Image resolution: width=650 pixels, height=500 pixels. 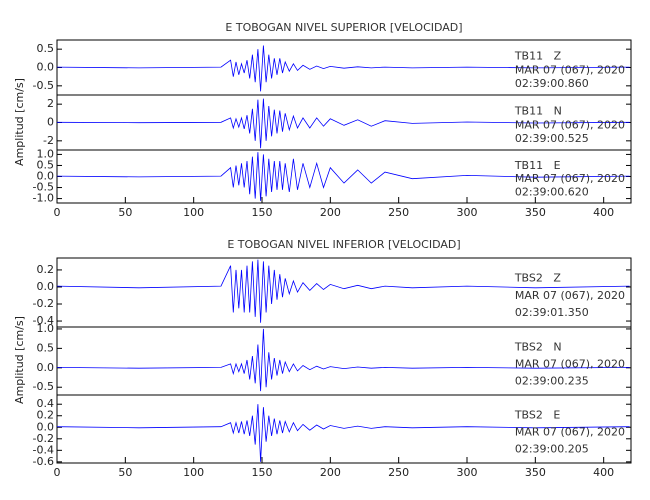 What do you see at coordinates (552, 380) in the screenshot?
I see `time-label: 02:39:00.235` at bounding box center [552, 380].